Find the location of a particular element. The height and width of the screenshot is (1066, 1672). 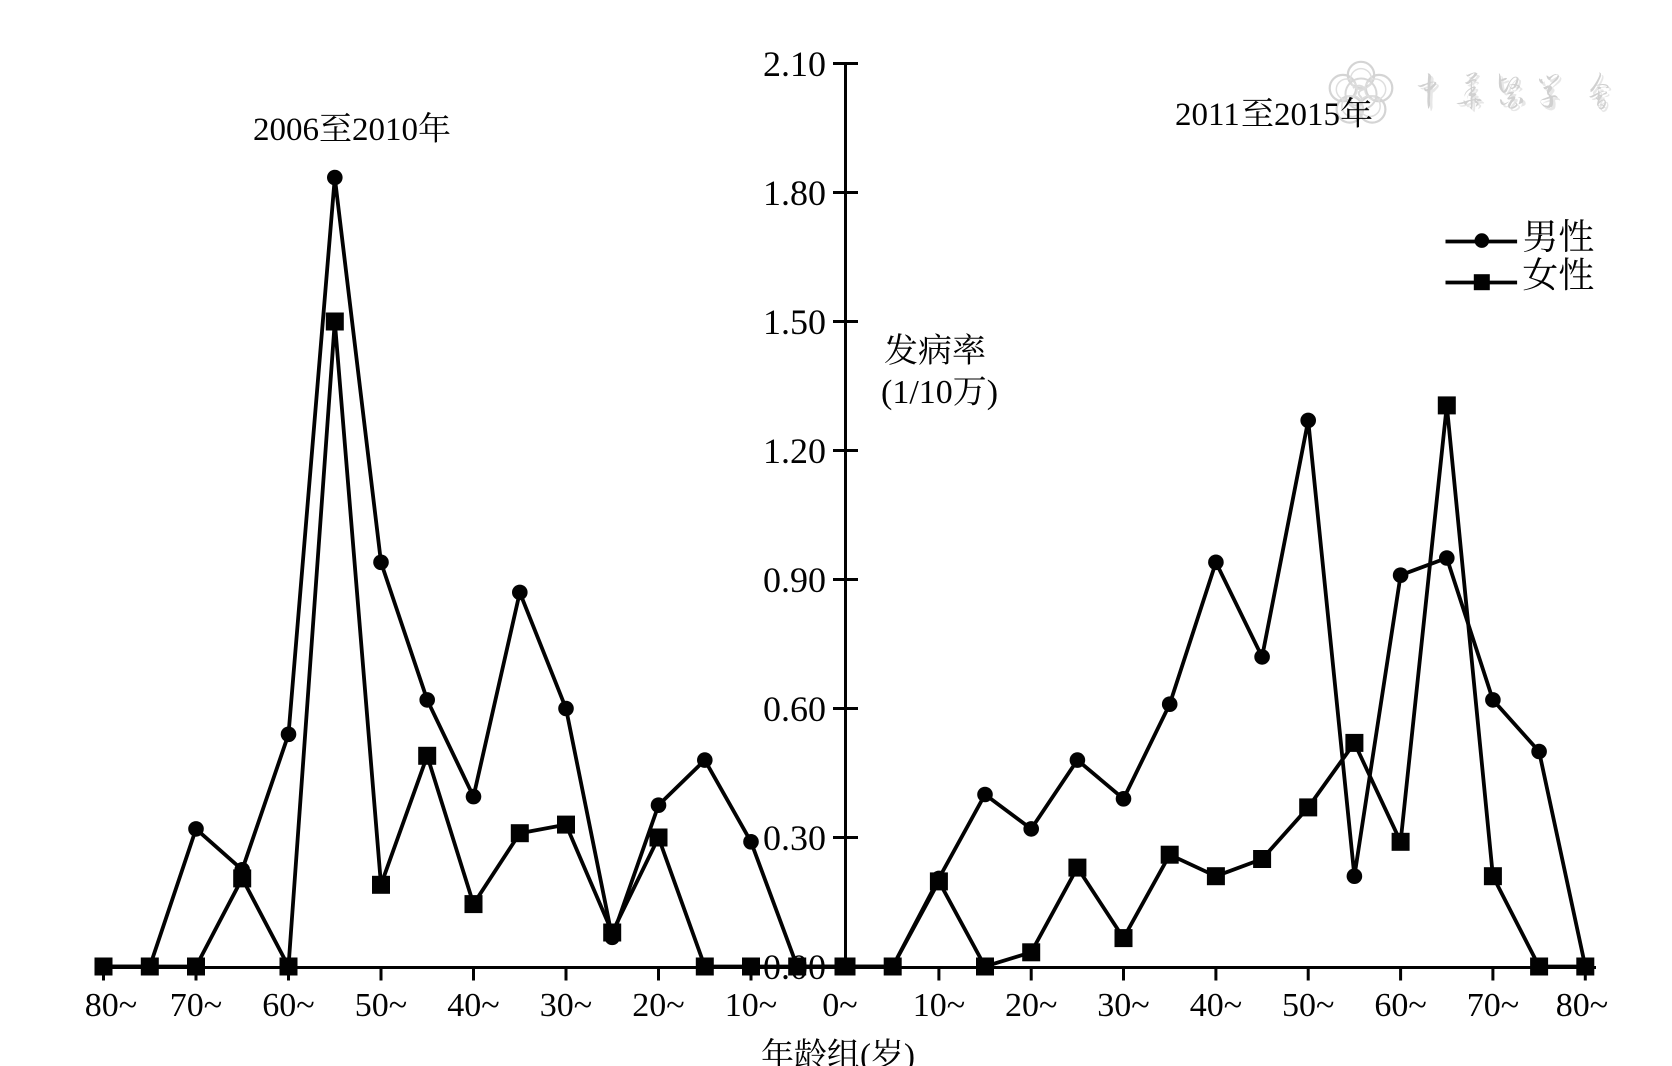

svg-text: 1.20 is located at coordinates (794, 451).